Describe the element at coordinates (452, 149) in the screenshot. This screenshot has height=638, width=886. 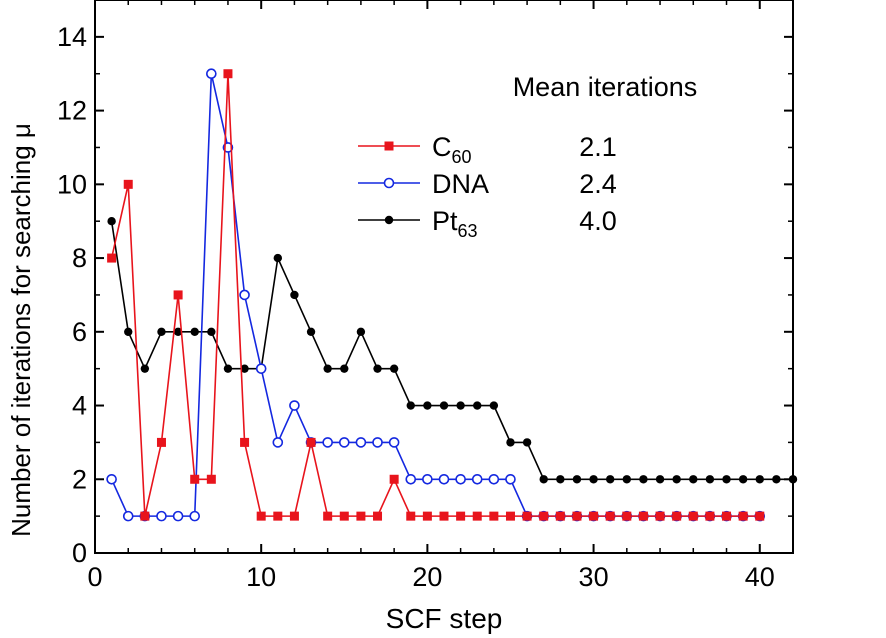
I see `legend-label: C60` at that location.